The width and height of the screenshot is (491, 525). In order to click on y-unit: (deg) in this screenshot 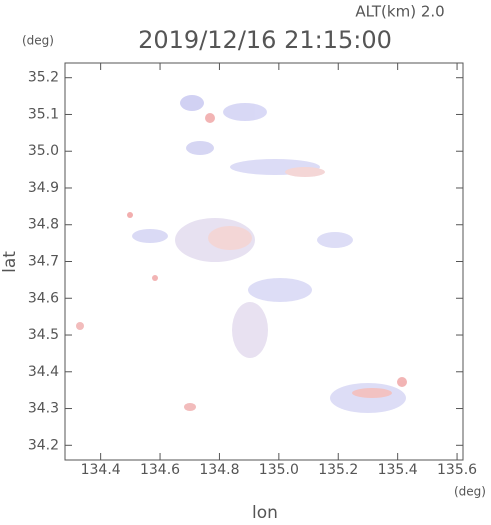, I will do `click(38, 41)`.